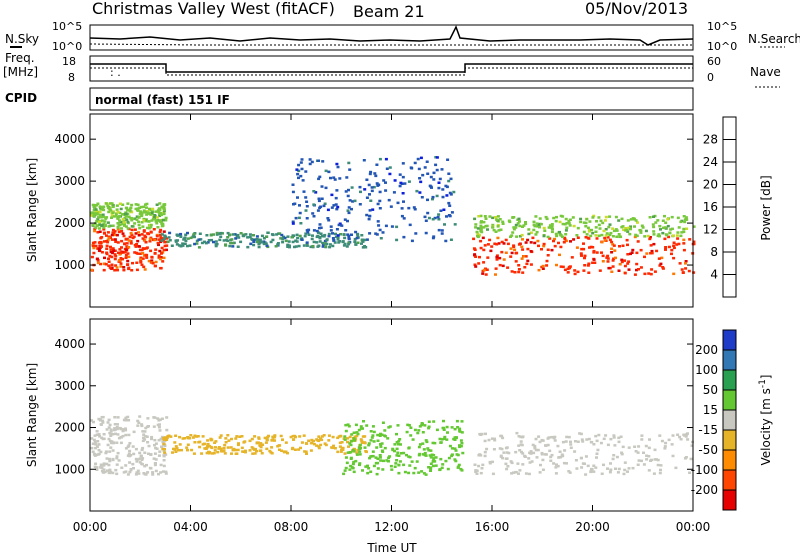  I want to click on y-tick-label: 4000, so click(69, 139).